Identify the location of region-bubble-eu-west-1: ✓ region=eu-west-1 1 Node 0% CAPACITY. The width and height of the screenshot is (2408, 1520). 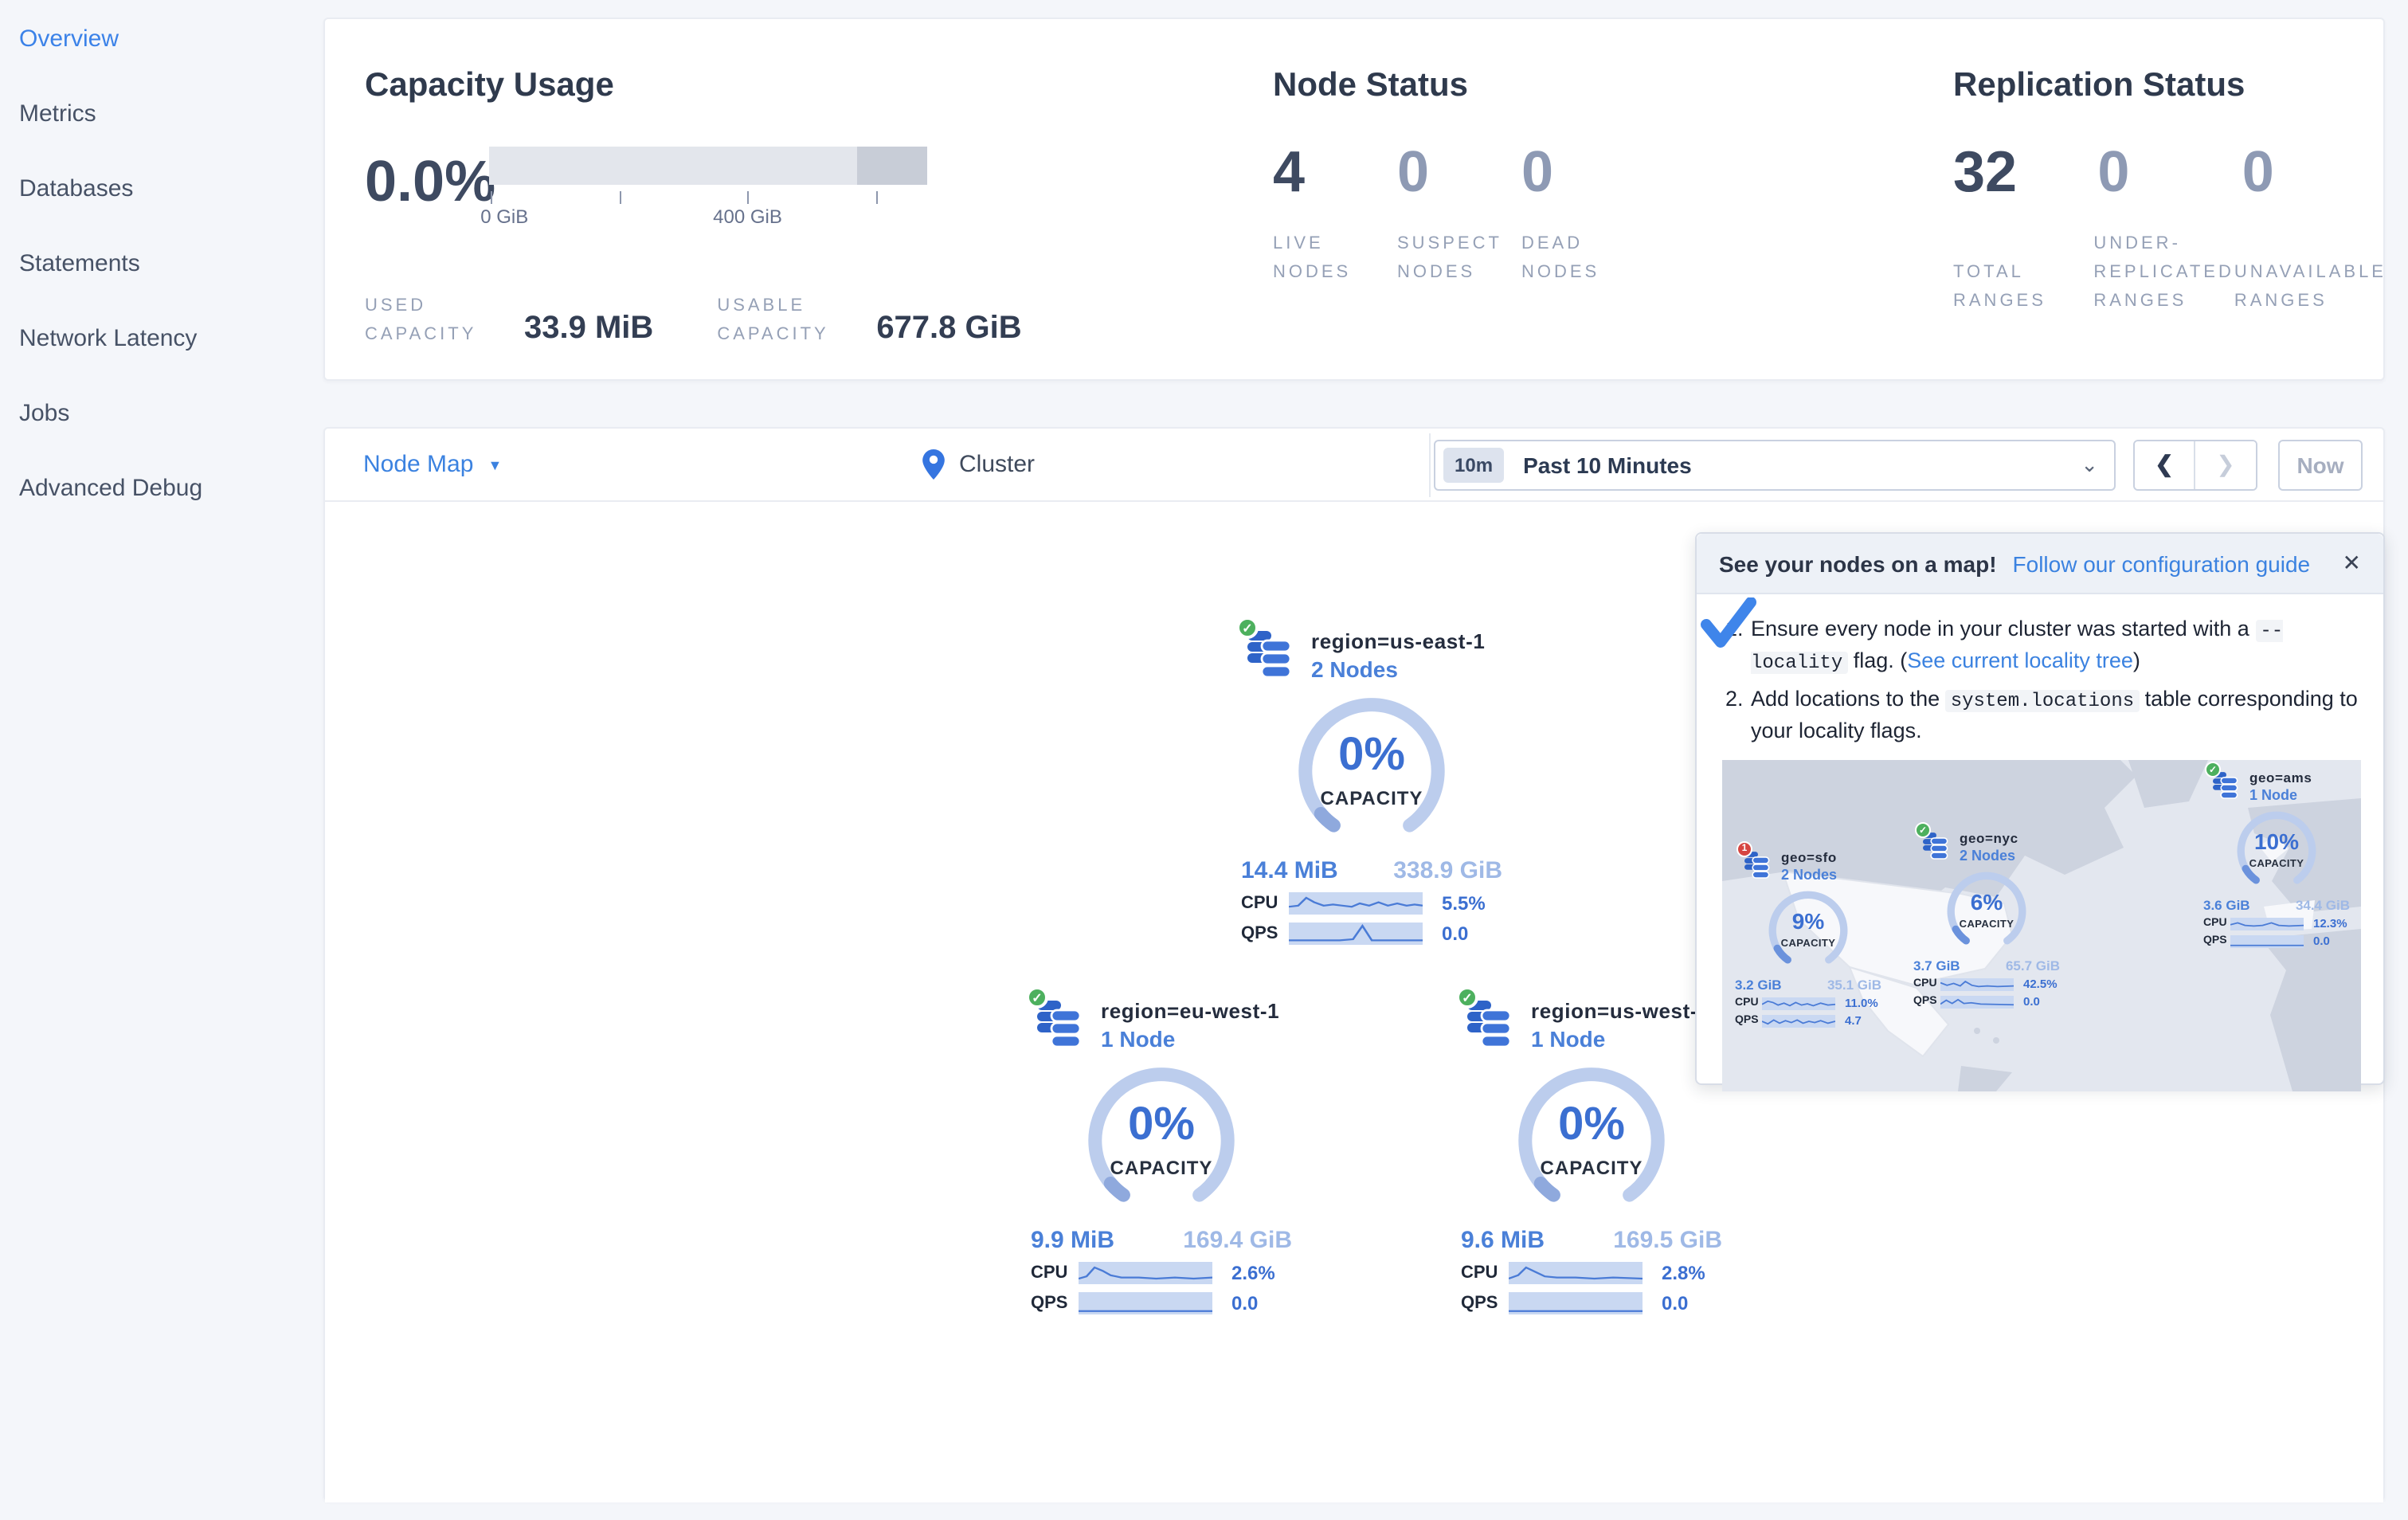
(1162, 1150).